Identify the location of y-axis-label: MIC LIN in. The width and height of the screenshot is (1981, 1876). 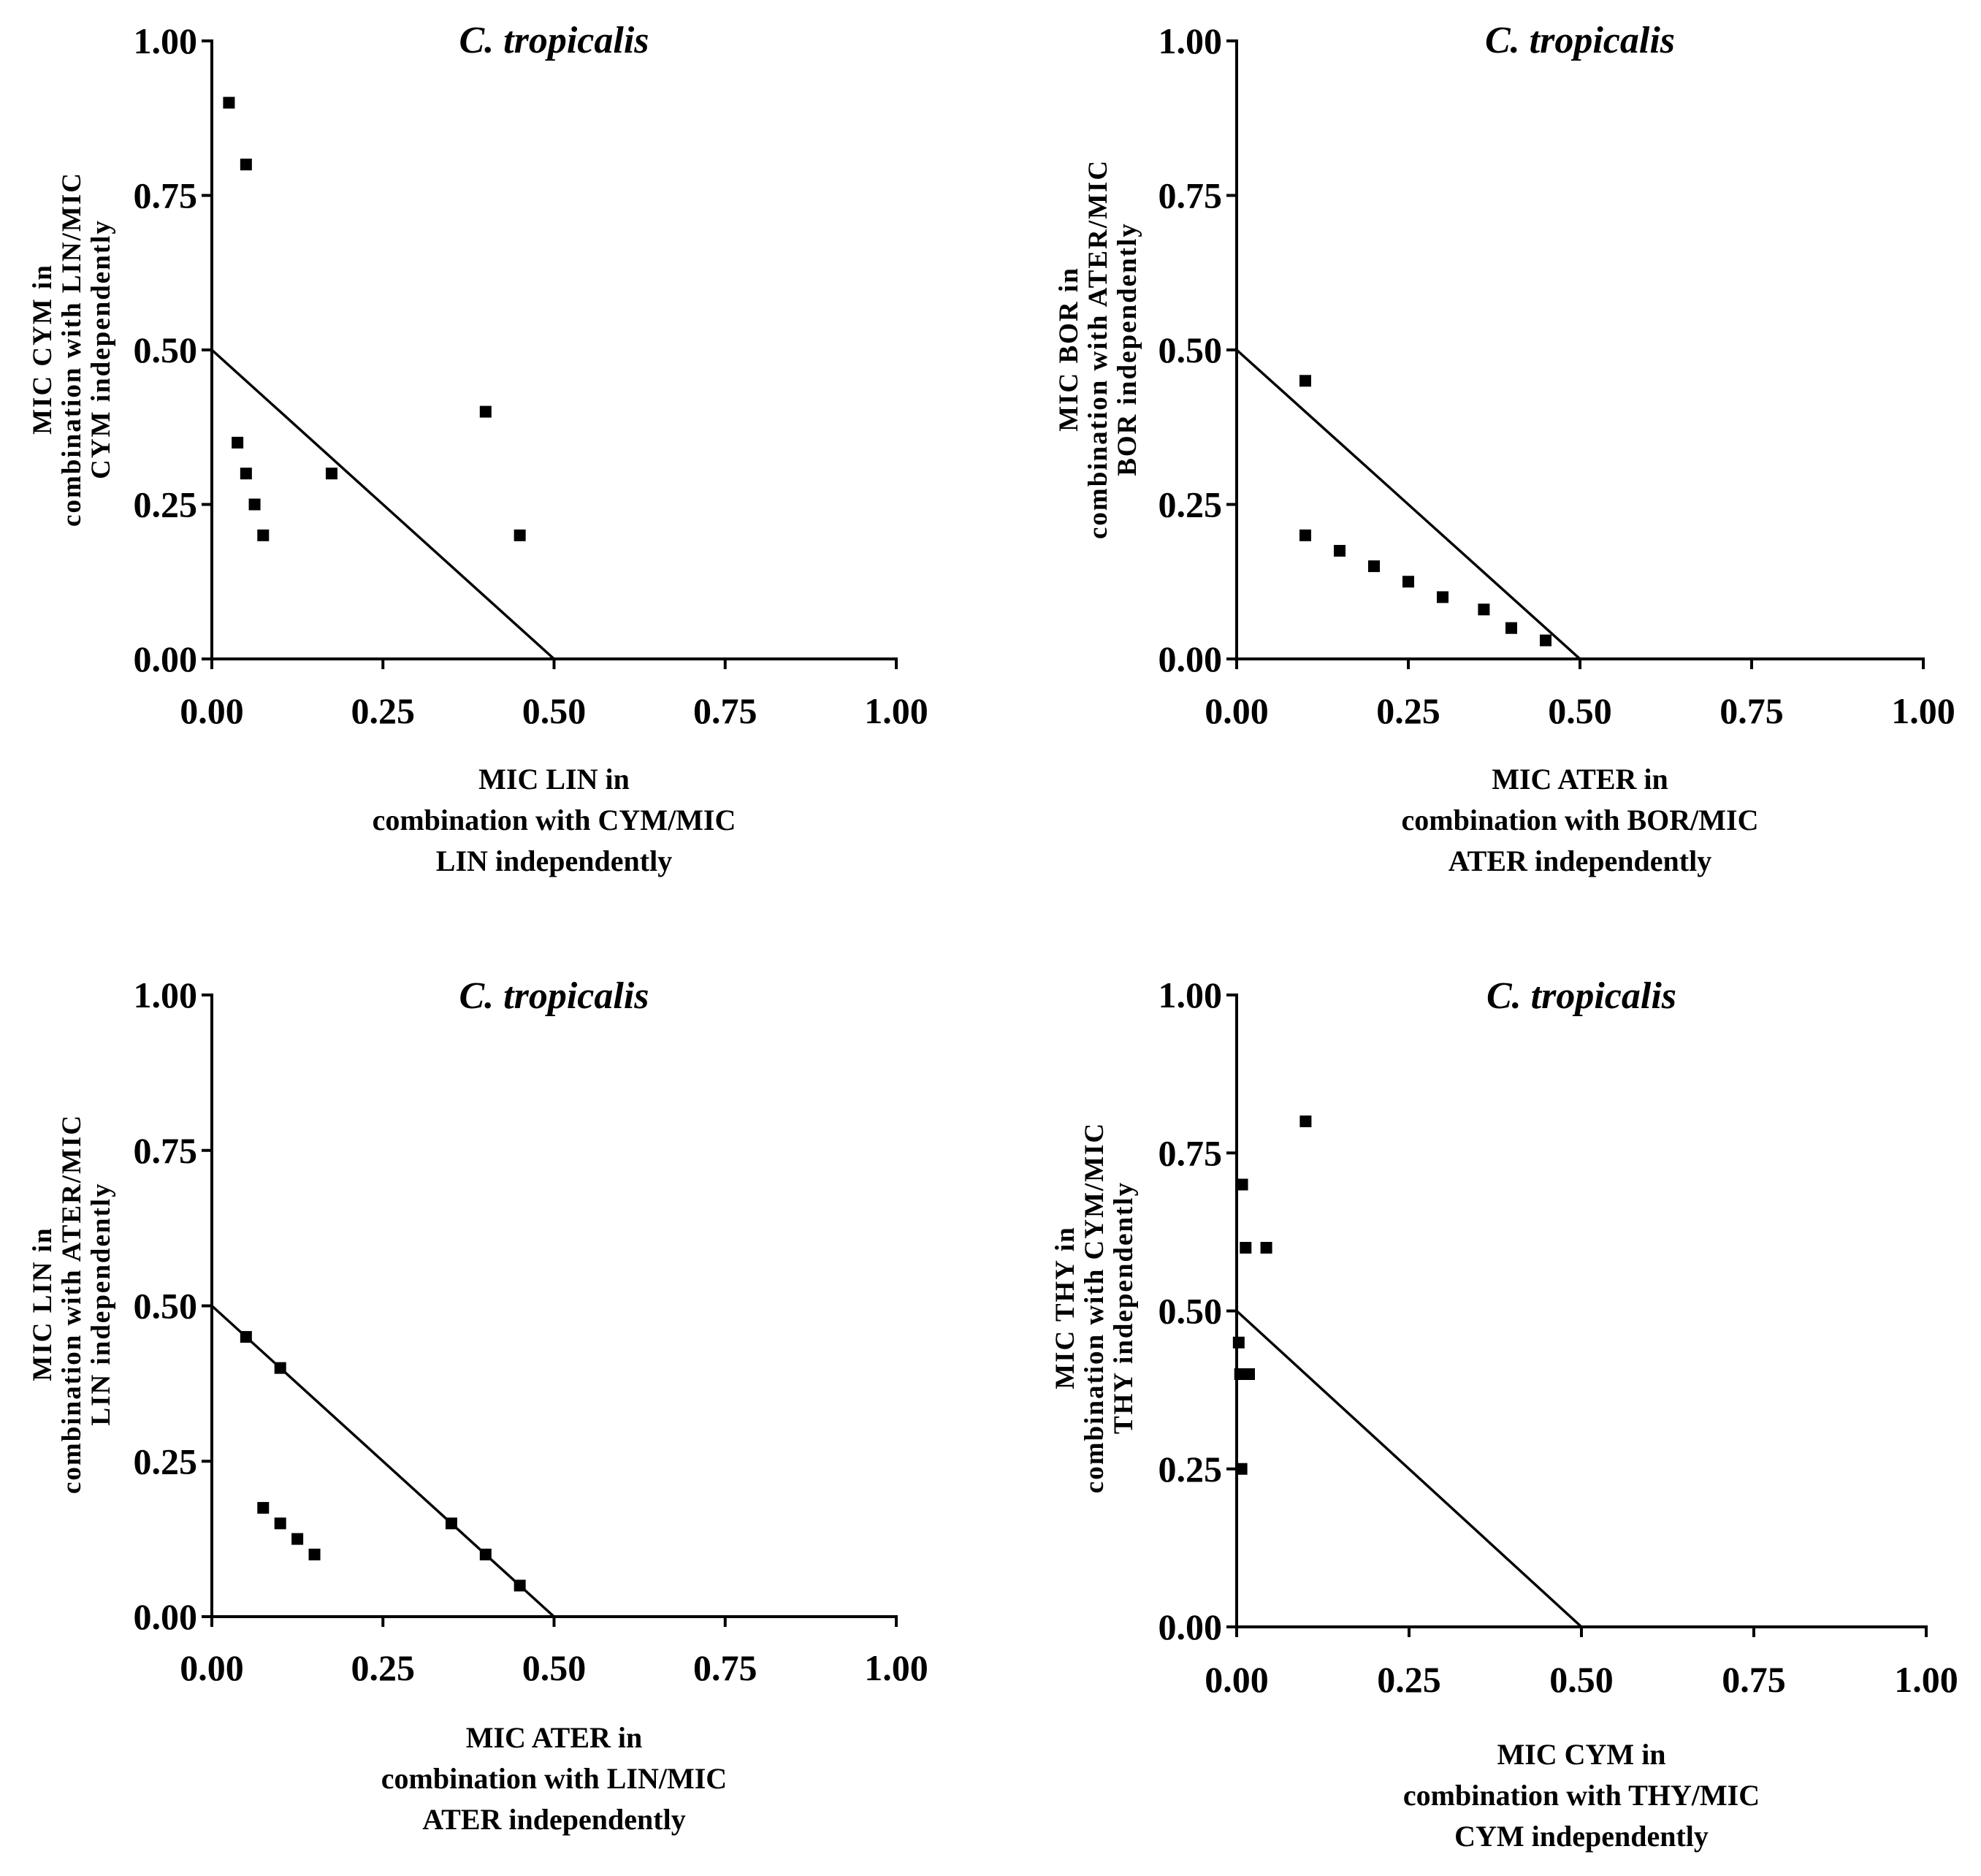
(43, 1304).